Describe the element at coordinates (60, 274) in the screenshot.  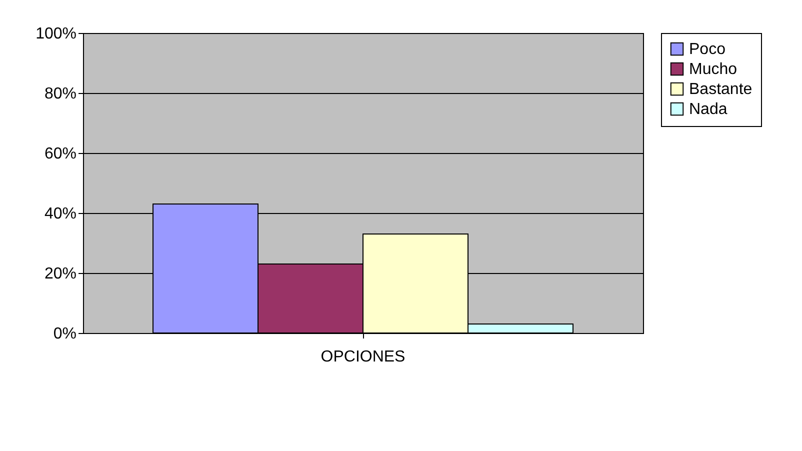
I see `y-tick-label: 20%` at that location.